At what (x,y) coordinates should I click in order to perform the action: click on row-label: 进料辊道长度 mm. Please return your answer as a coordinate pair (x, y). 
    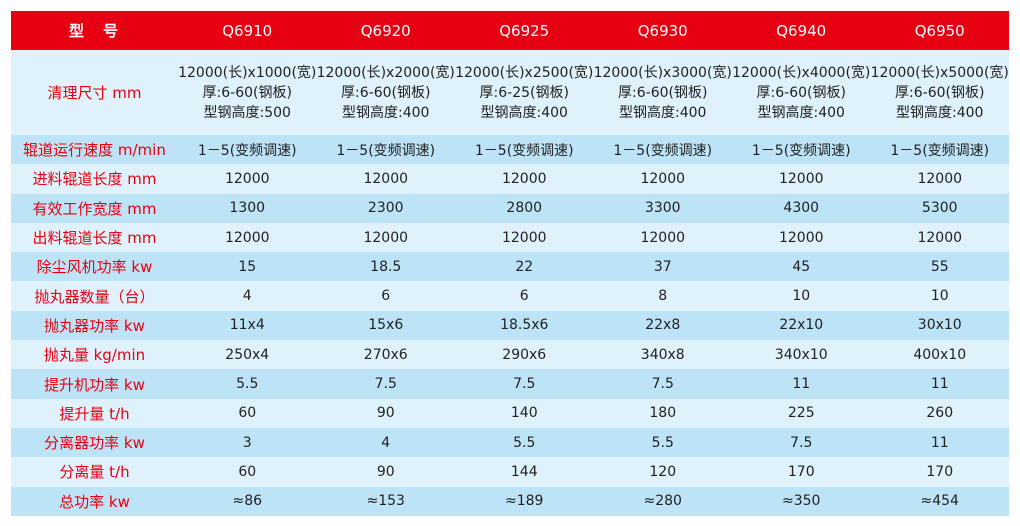
    Looking at the image, I should click on (94, 179).